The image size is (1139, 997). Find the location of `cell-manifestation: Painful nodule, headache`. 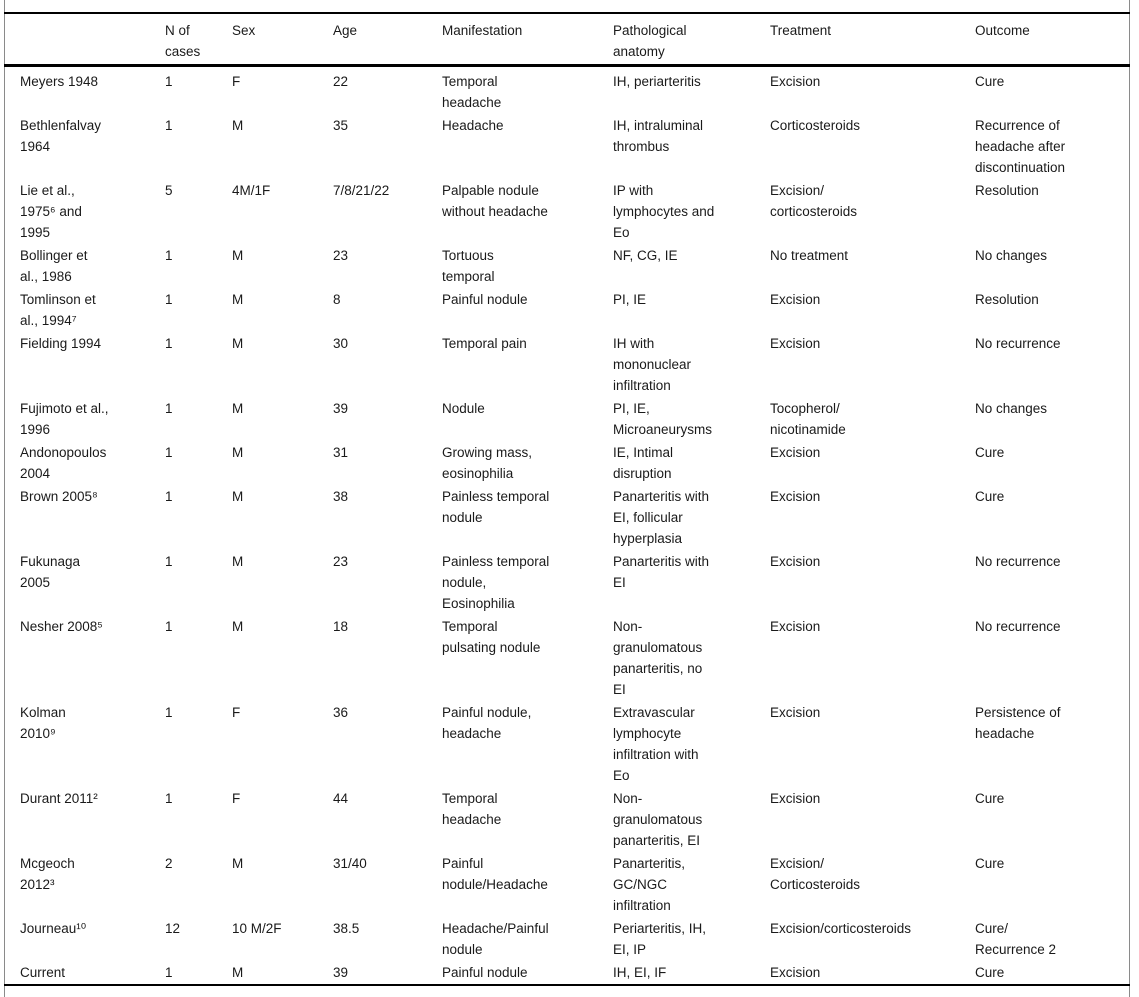

cell-manifestation: Painful nodule, headache is located at coordinates (487, 723).